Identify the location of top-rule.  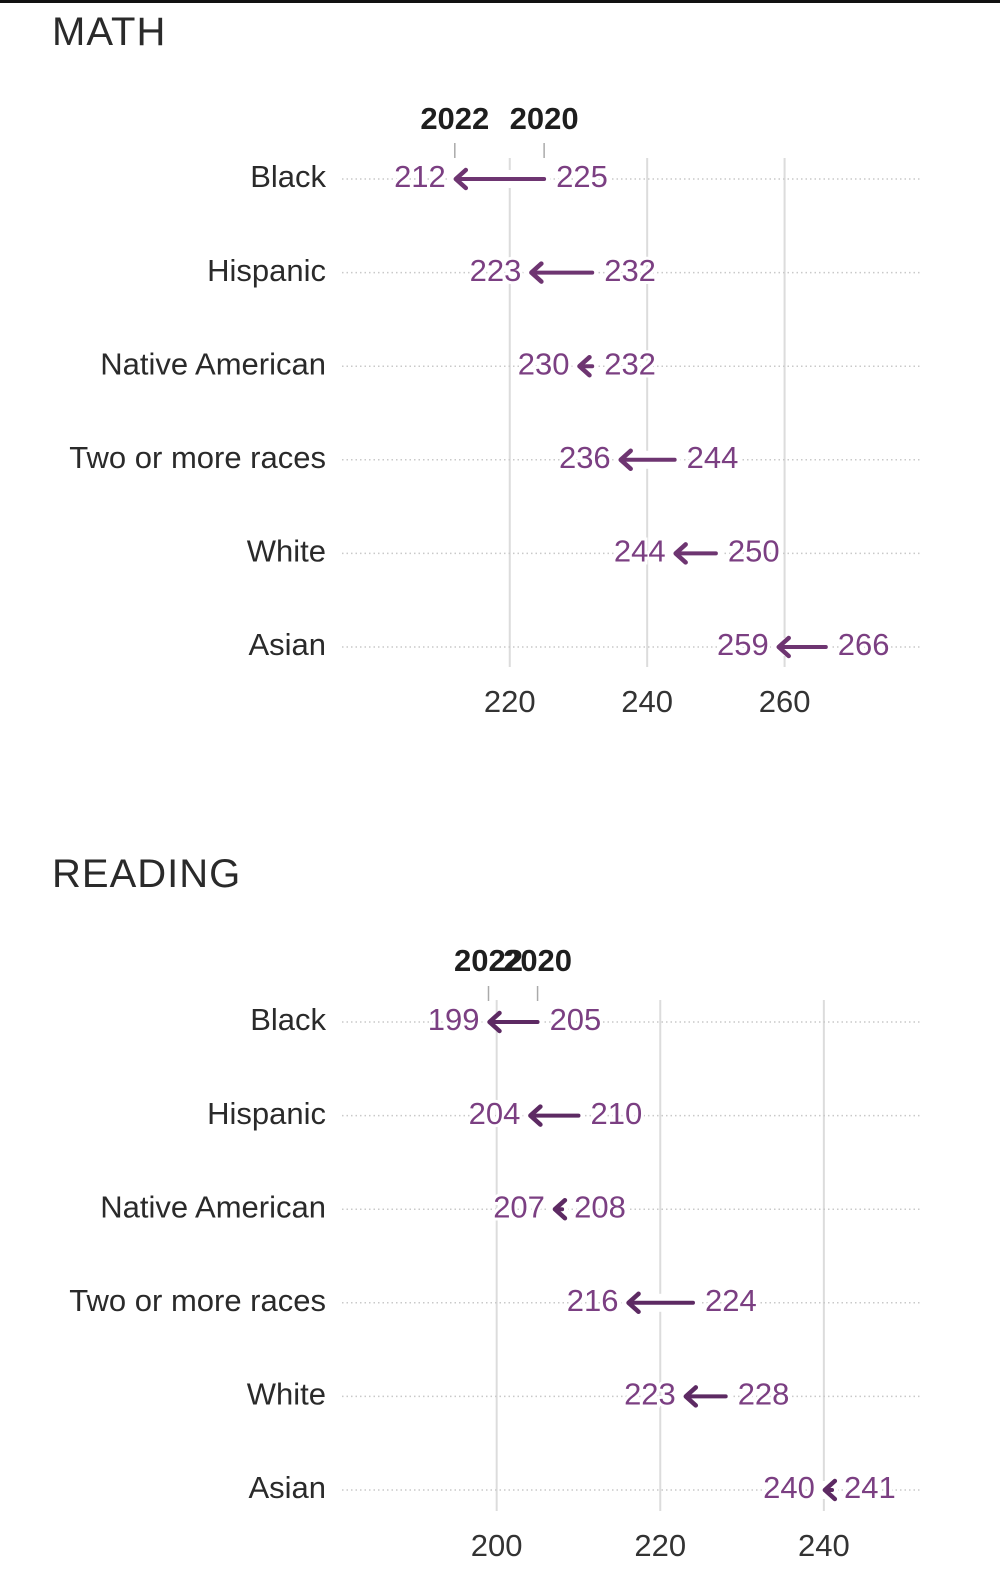
(500, 1).